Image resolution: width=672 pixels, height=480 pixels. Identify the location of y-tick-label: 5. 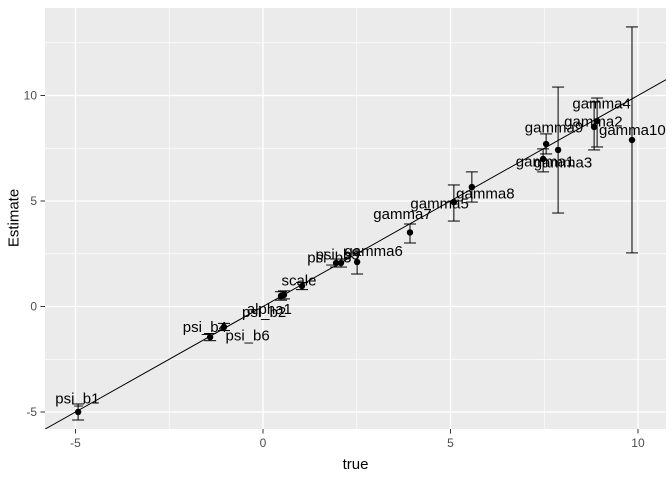
(33, 201).